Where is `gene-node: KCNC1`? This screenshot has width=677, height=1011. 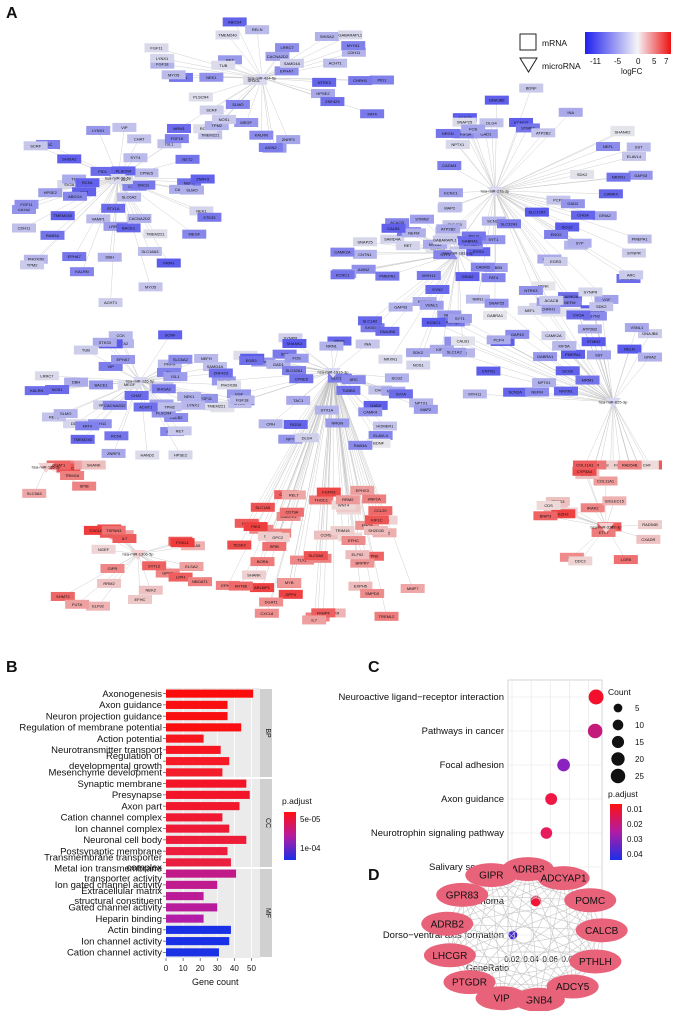
gene-node: KCNC1 is located at coordinates (433, 322).